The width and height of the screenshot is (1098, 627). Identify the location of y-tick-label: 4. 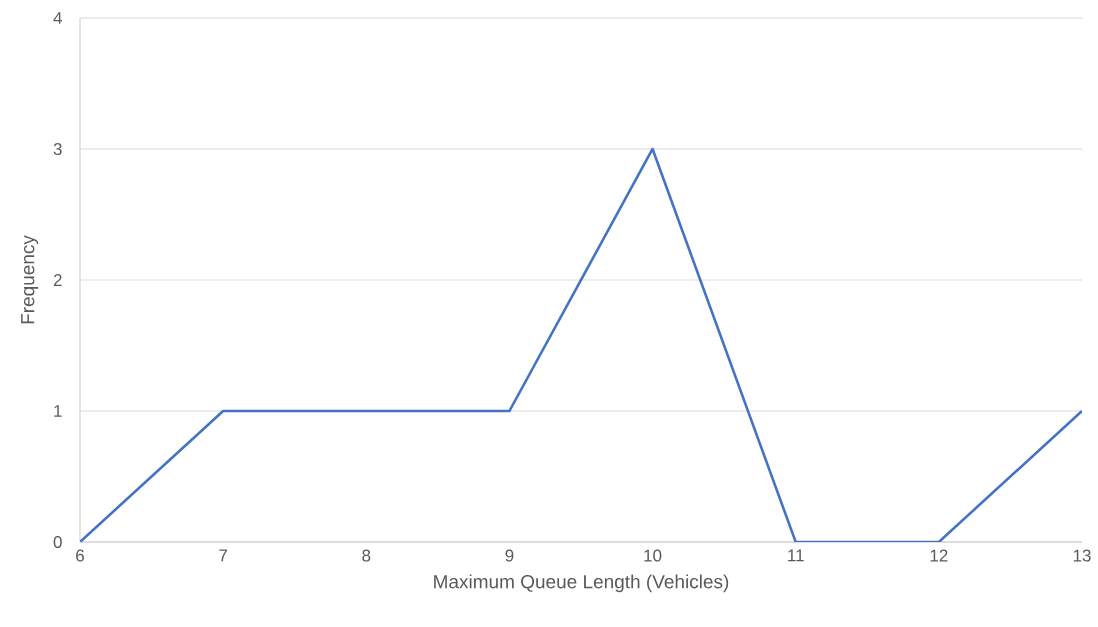
(57, 18).